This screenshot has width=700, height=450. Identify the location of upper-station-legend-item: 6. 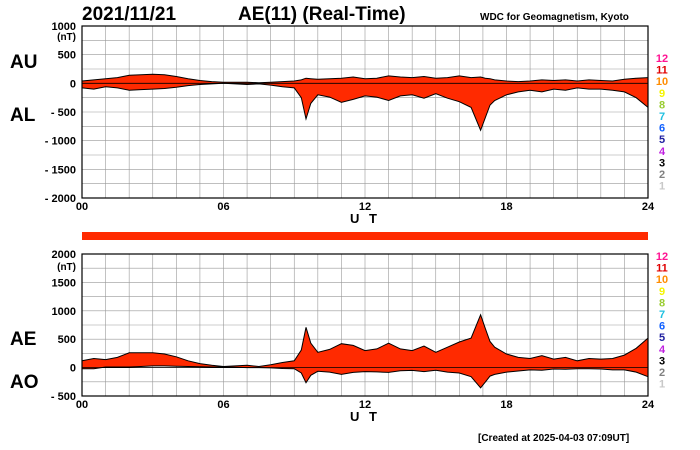
(662, 129).